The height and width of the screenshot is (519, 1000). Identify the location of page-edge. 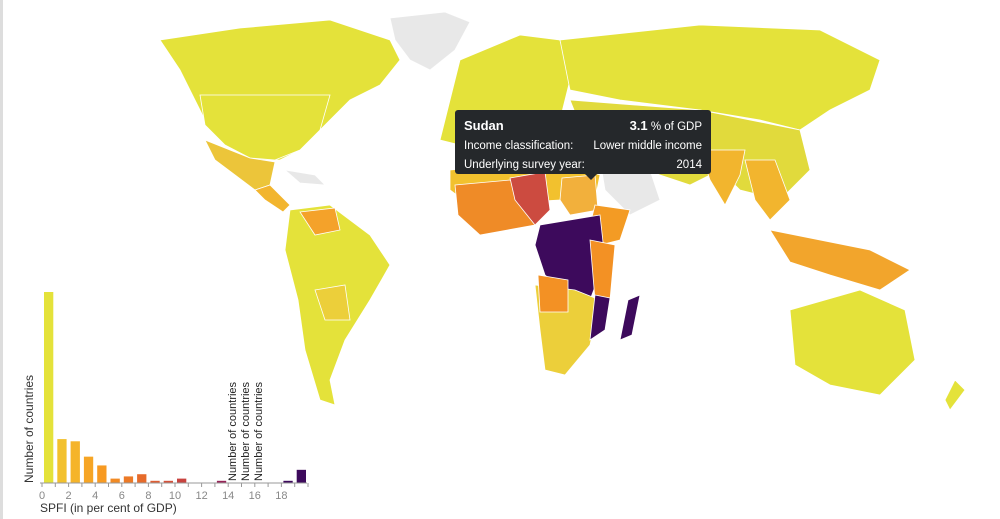
(1, 259).